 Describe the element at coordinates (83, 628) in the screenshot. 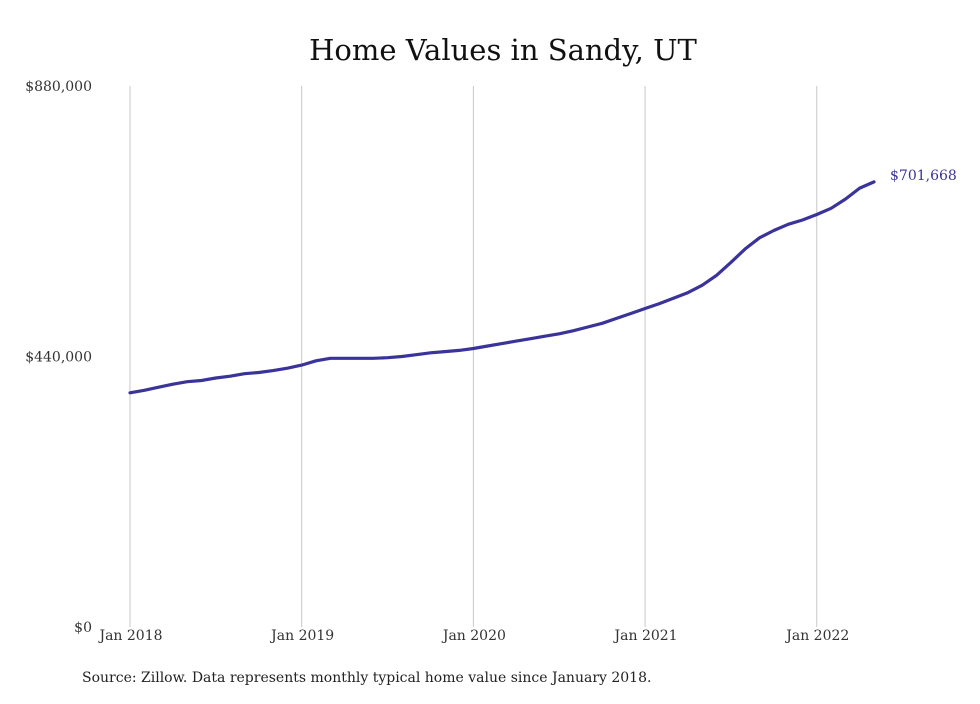

I see `y-tick-label: $0` at that location.